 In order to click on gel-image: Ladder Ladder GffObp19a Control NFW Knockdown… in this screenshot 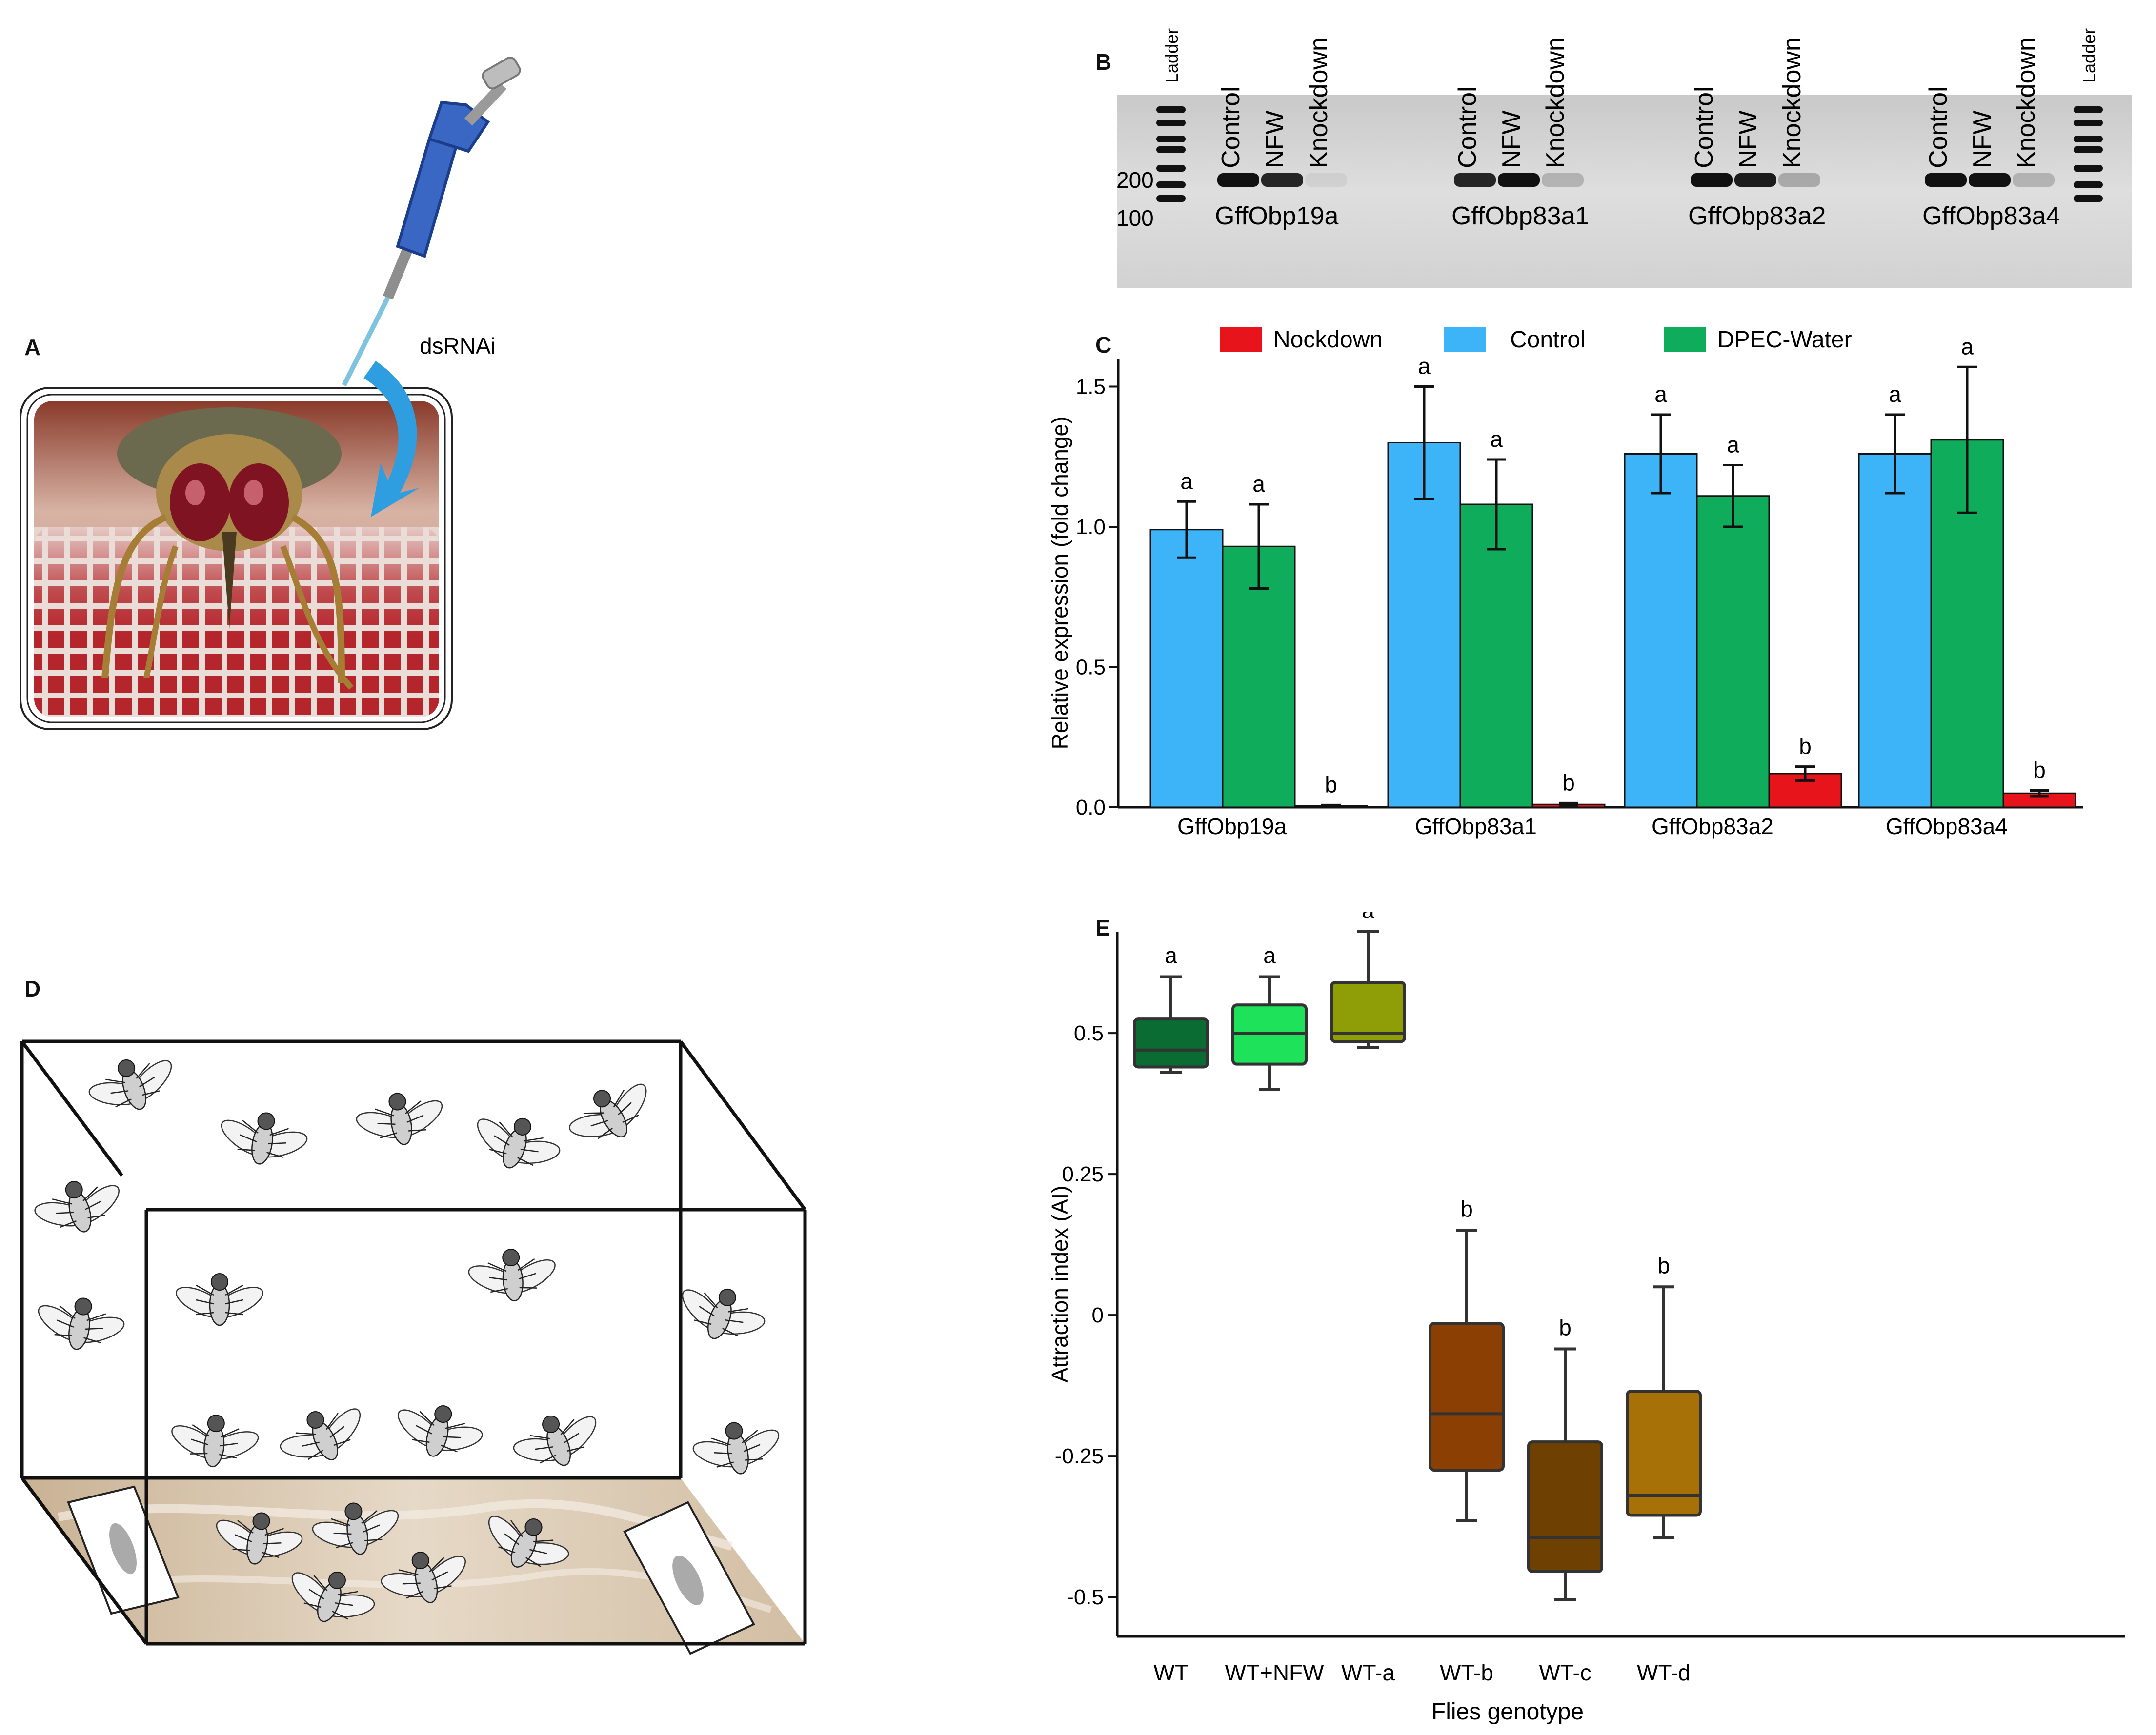, I will do `click(1624, 158)`.